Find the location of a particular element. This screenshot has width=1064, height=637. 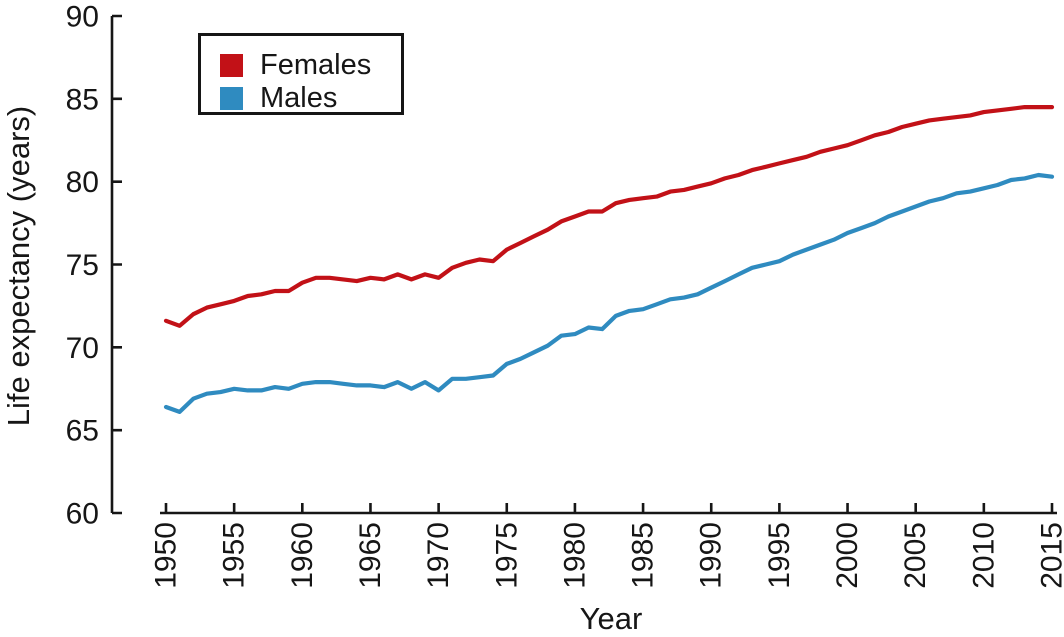

x-tick-label: 2005 is located at coordinates (915, 555).